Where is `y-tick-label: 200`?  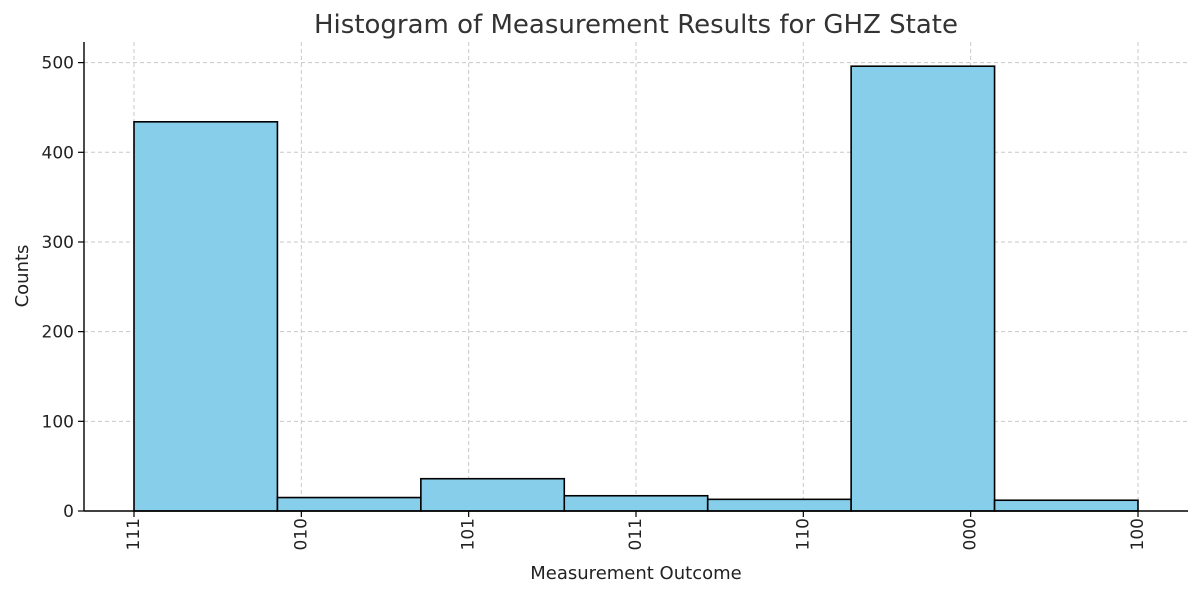 y-tick-label: 200 is located at coordinates (58, 333).